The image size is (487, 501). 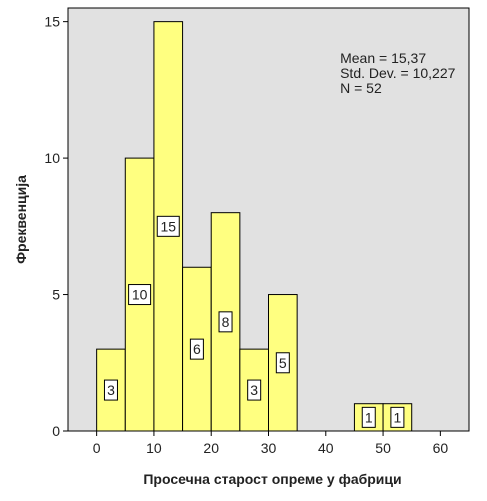 I want to click on stats-n: N = 52, so click(x=361, y=88).